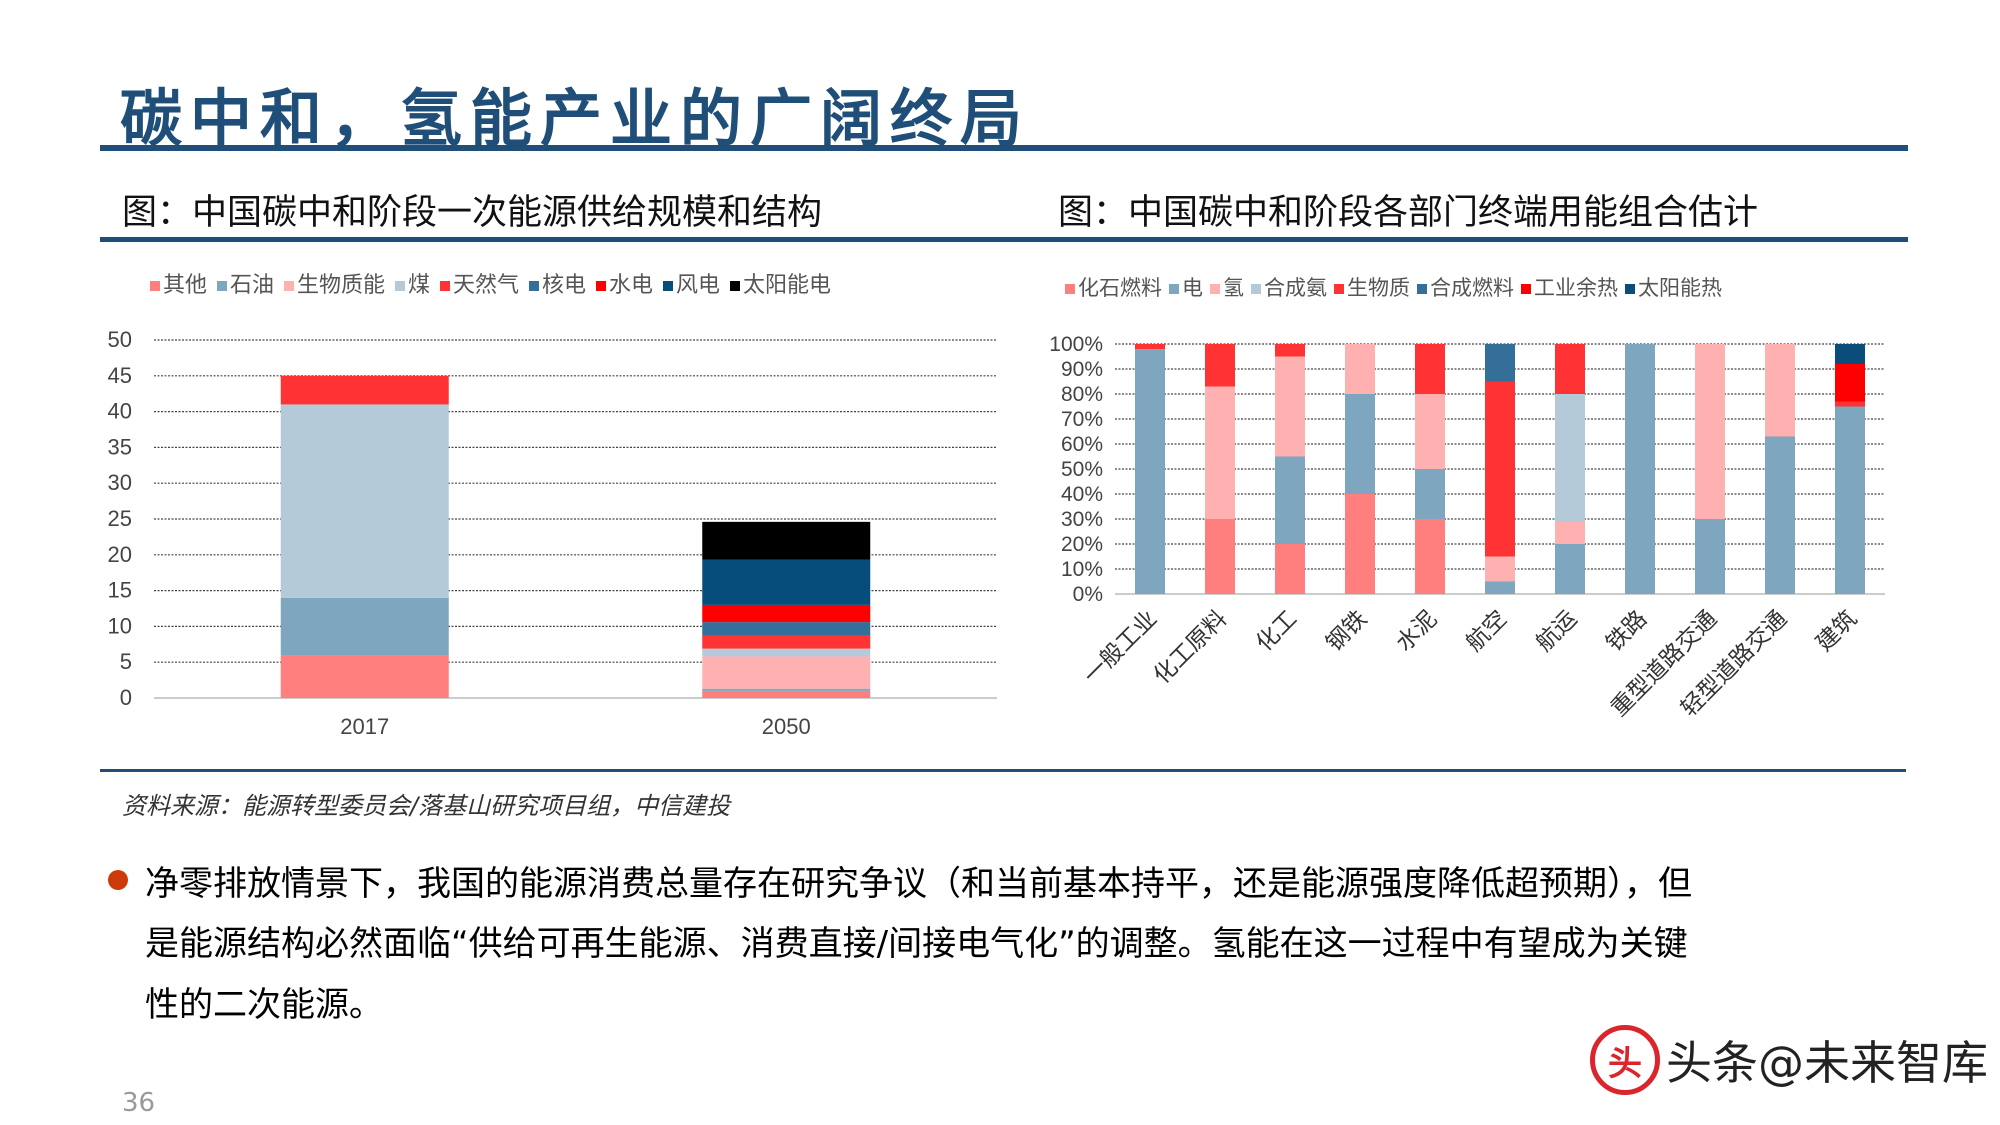 This screenshot has width=2000, height=1125. Describe the element at coordinates (1827, 1063) in the screenshot. I see `watermark-text: 头条@未来智库` at that location.